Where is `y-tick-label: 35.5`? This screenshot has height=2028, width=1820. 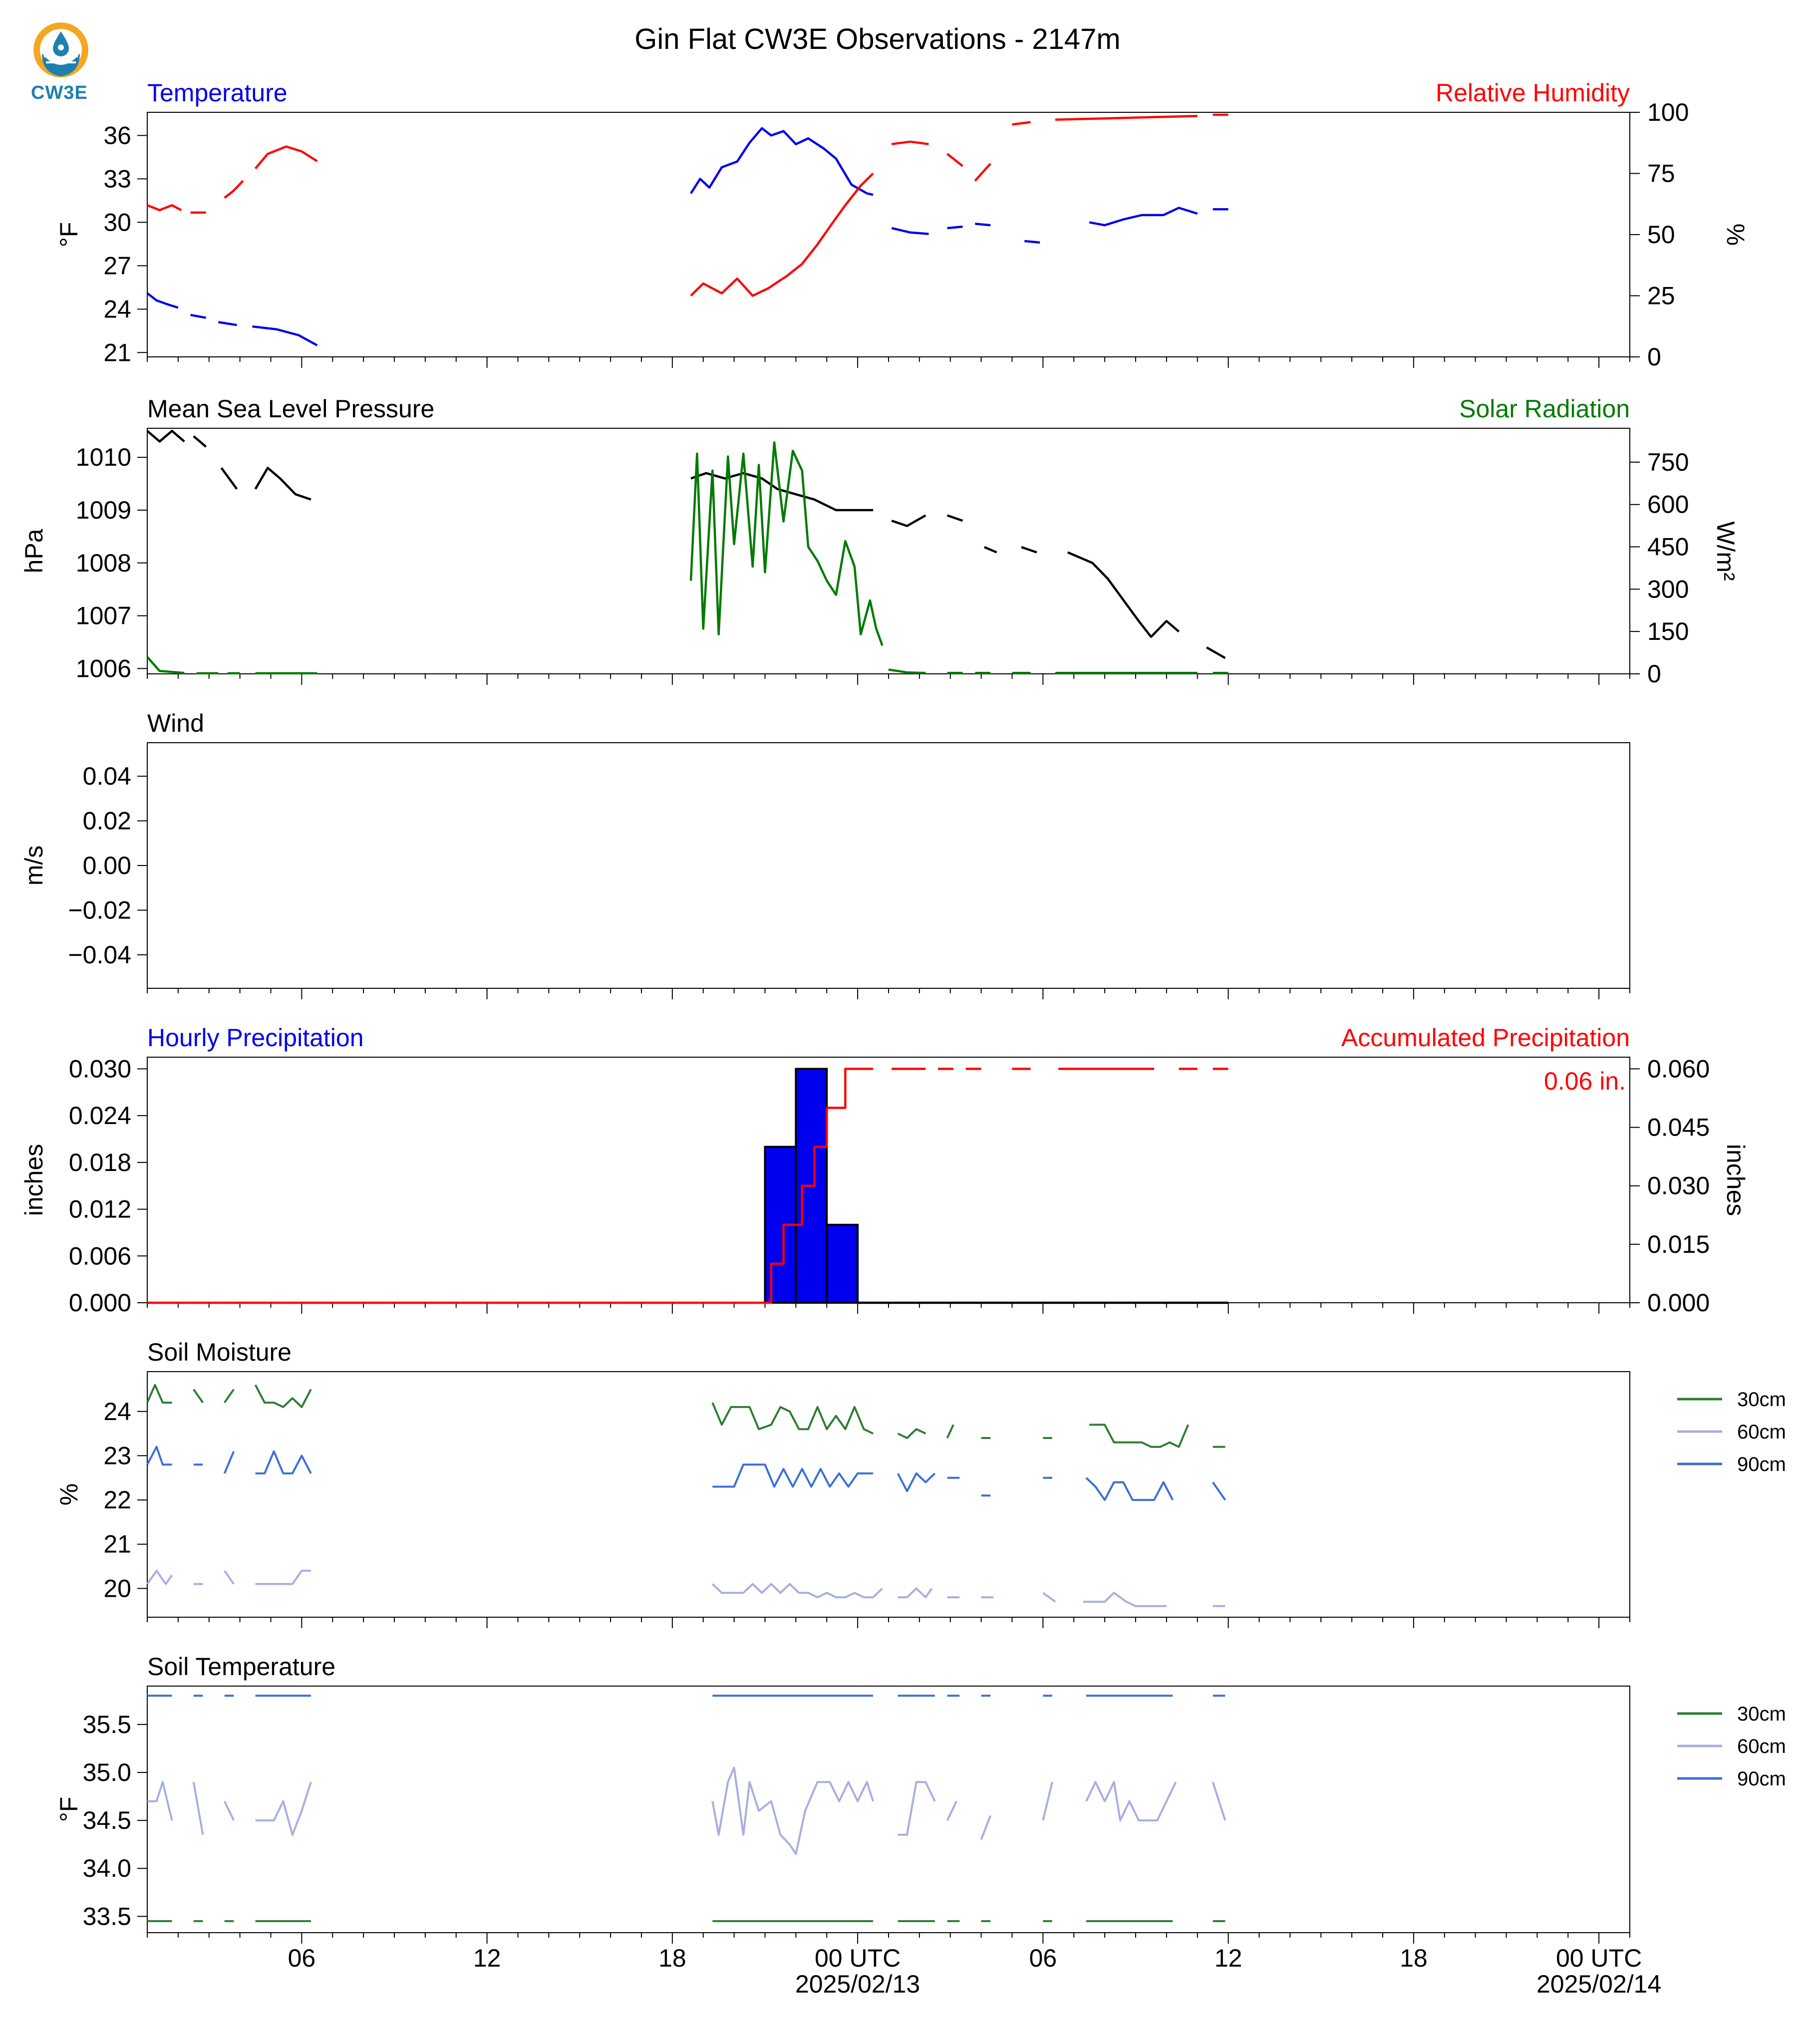 y-tick-label: 35.5 is located at coordinates (107, 1724).